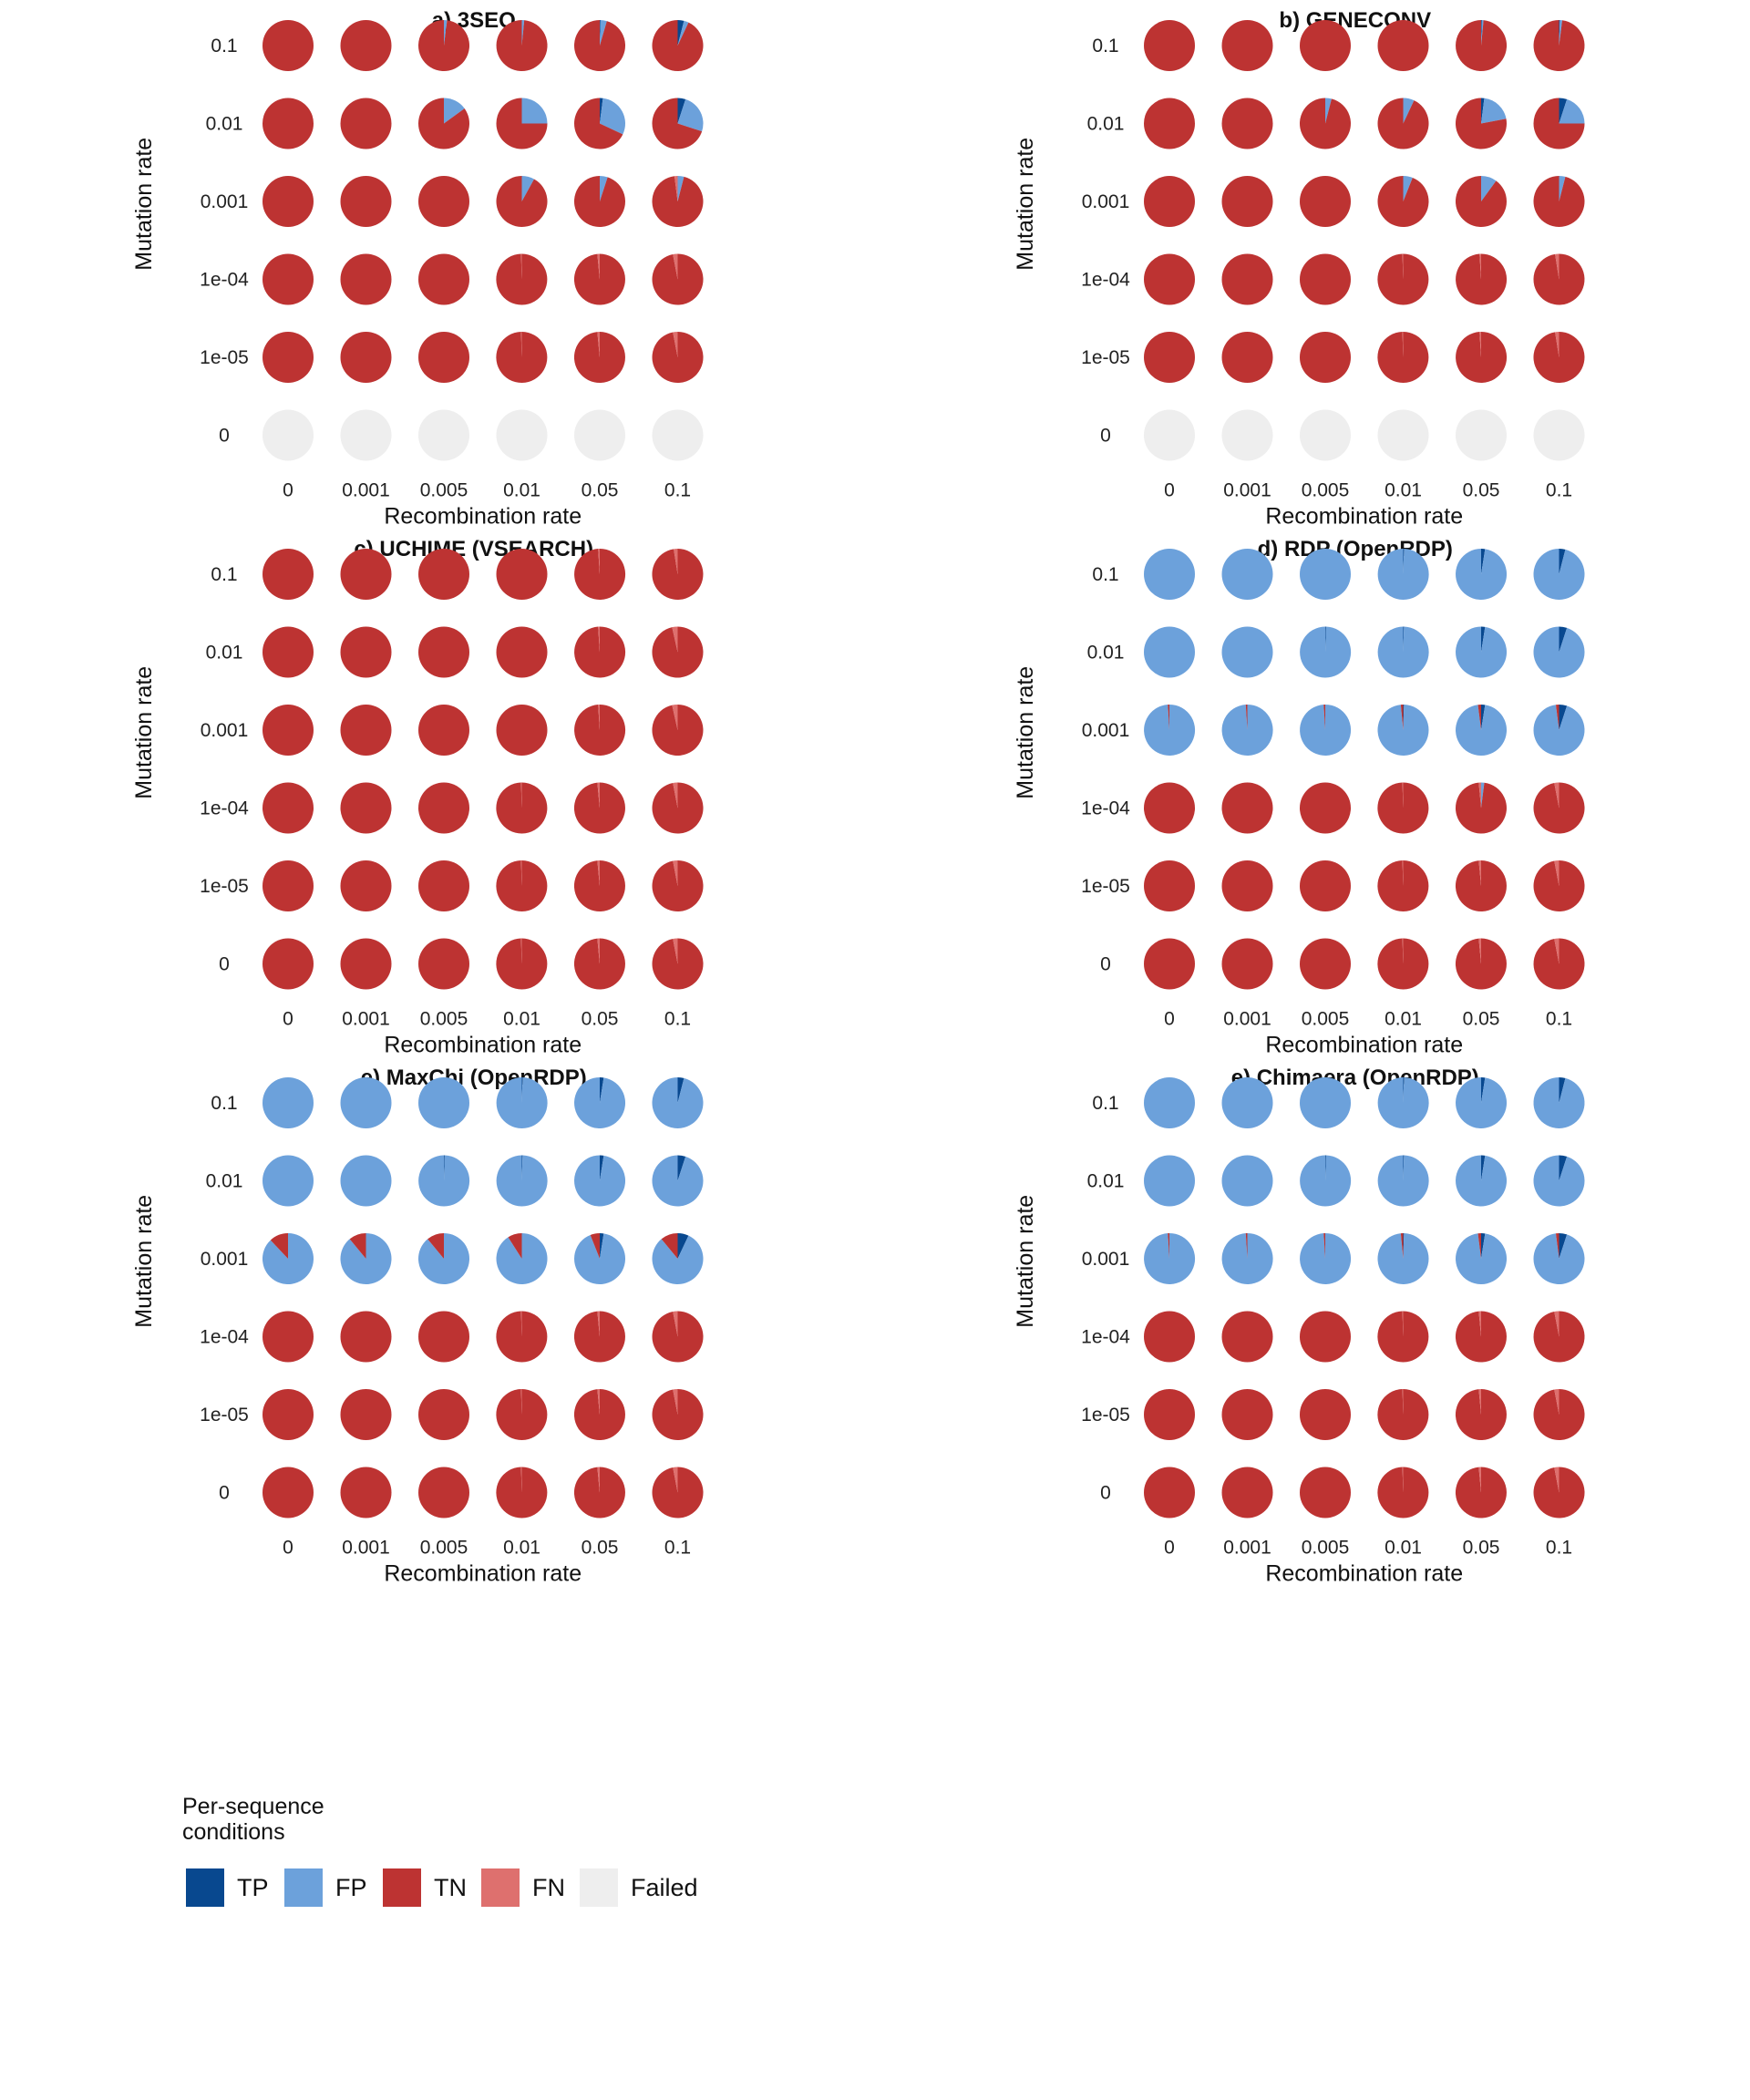 The width and height of the screenshot is (1750, 2100). What do you see at coordinates (366, 808) in the screenshot?
I see `pie-c-uchime-vsearch-r3-c1` at bounding box center [366, 808].